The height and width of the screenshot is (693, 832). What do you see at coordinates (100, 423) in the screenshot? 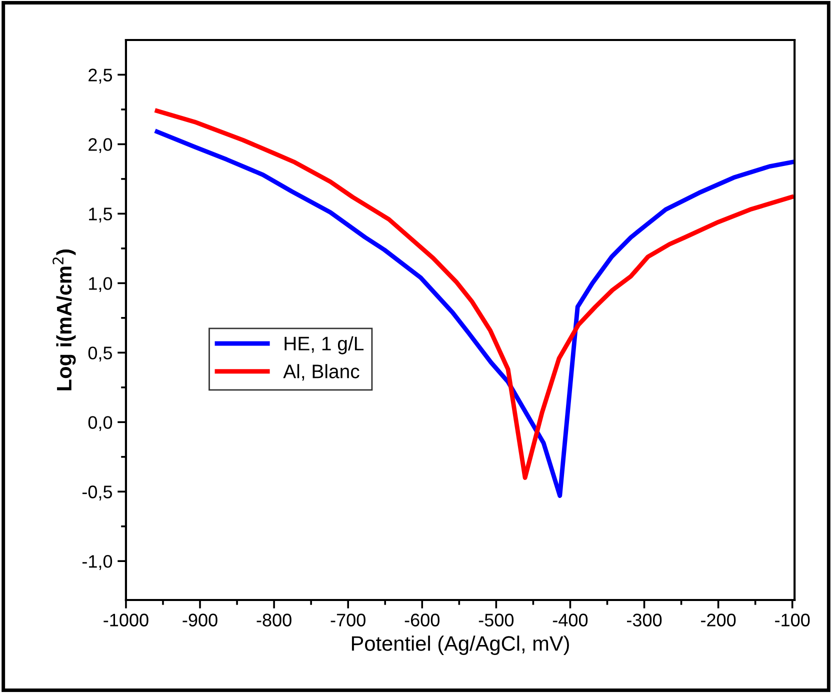
I see `y-tick-label: 0,0` at bounding box center [100, 423].